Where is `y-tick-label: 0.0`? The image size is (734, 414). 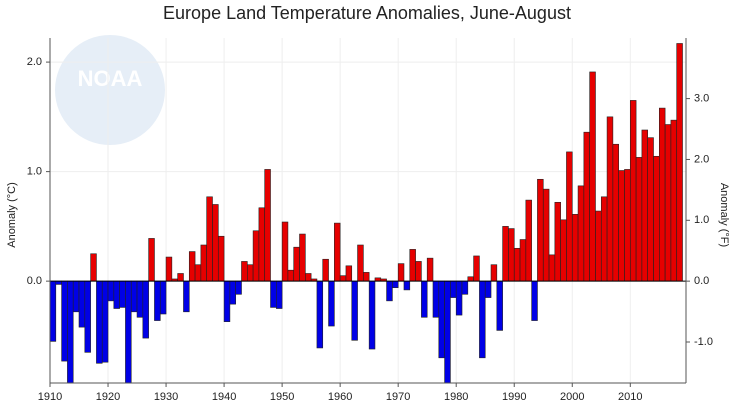
y-tick-label: 0.0 is located at coordinates (34, 281).